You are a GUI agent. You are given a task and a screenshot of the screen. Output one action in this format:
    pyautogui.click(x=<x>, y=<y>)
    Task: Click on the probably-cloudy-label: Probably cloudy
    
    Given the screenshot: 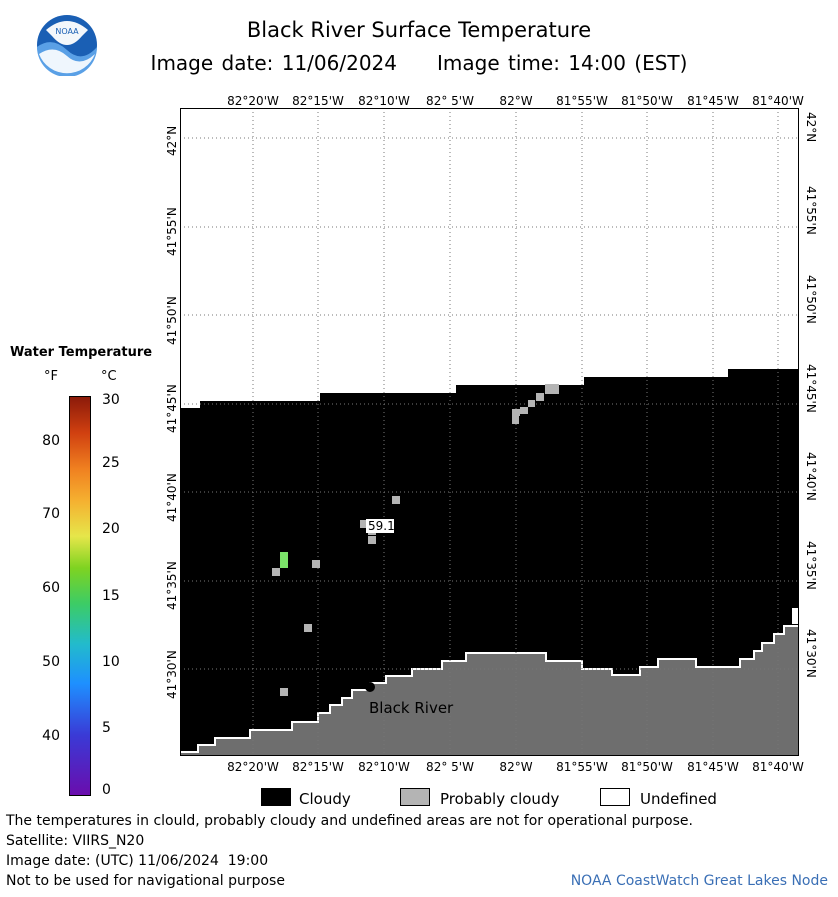 What is the action you would take?
    pyautogui.click(x=500, y=799)
    